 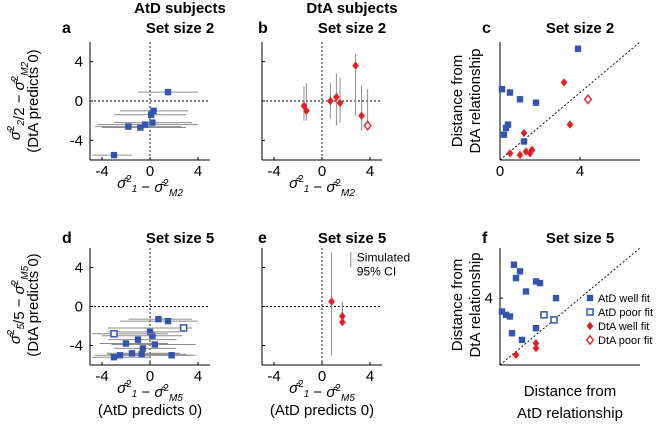 What do you see at coordinates (262, 238) in the screenshot?
I see `panel-letter: e` at bounding box center [262, 238].